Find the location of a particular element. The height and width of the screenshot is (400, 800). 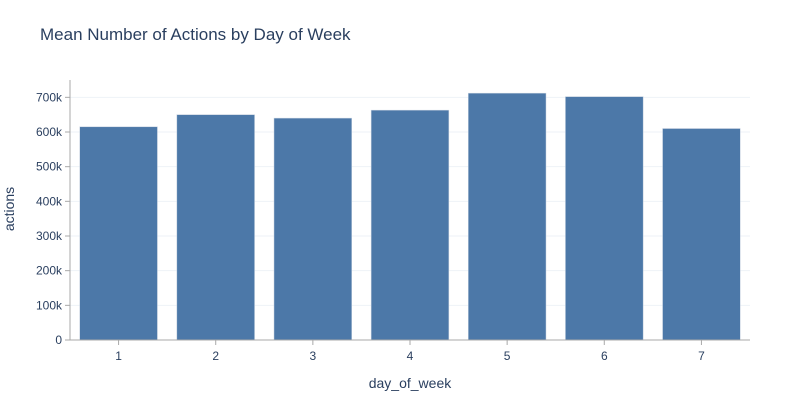

x-tick-label: 3 is located at coordinates (313, 356).